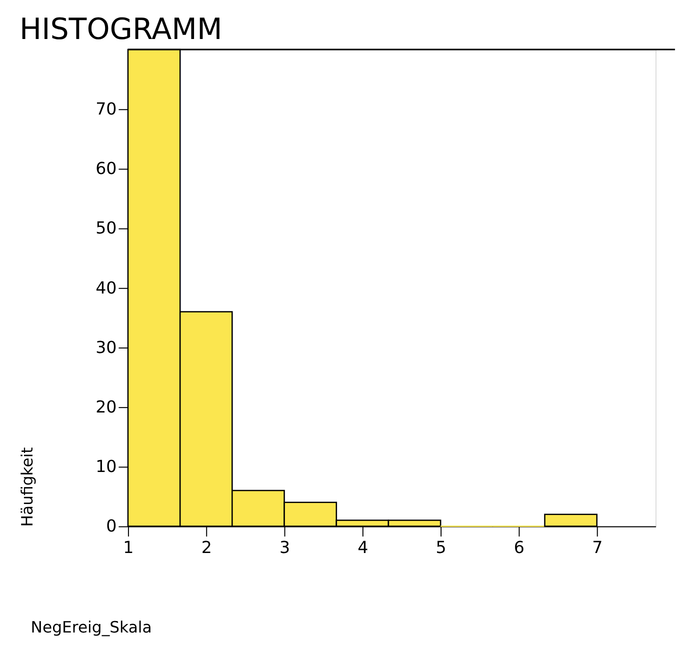 This screenshot has height=666, width=676. Describe the element at coordinates (106, 168) in the screenshot. I see `y-tick-label: 60` at that location.